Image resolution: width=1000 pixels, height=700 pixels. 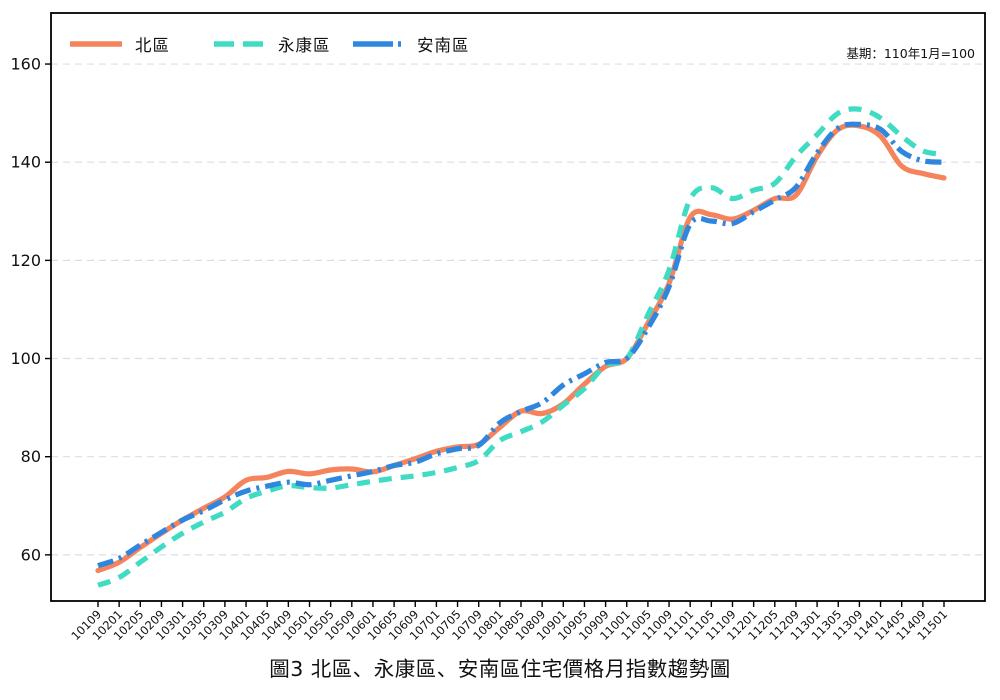 I want to click on legend-item-yongkang: 永康區, so click(x=272, y=44).